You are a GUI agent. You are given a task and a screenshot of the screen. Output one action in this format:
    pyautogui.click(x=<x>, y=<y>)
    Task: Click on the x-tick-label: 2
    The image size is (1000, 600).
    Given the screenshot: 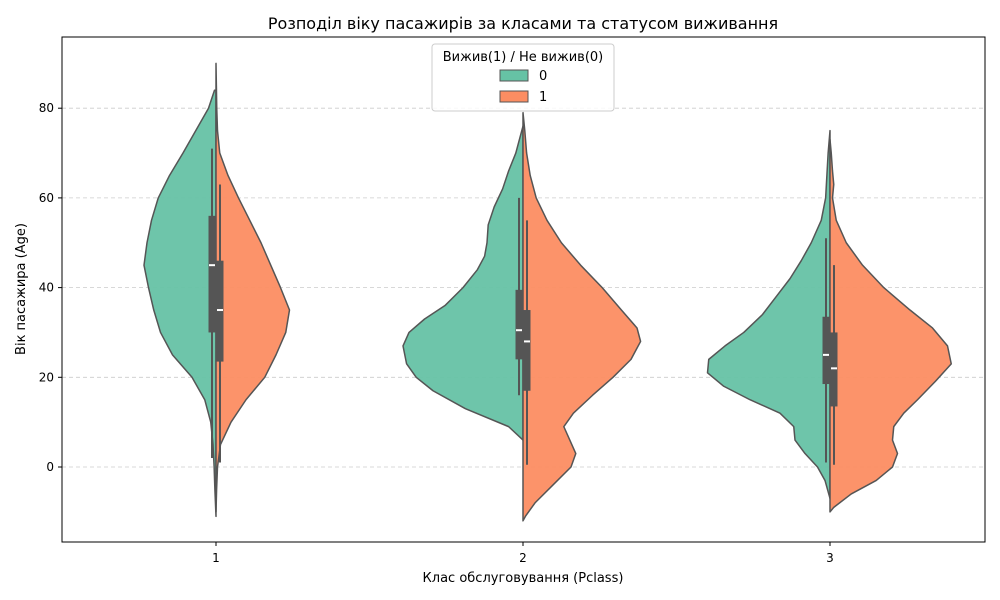 What is the action you would take?
    pyautogui.click(x=523, y=558)
    